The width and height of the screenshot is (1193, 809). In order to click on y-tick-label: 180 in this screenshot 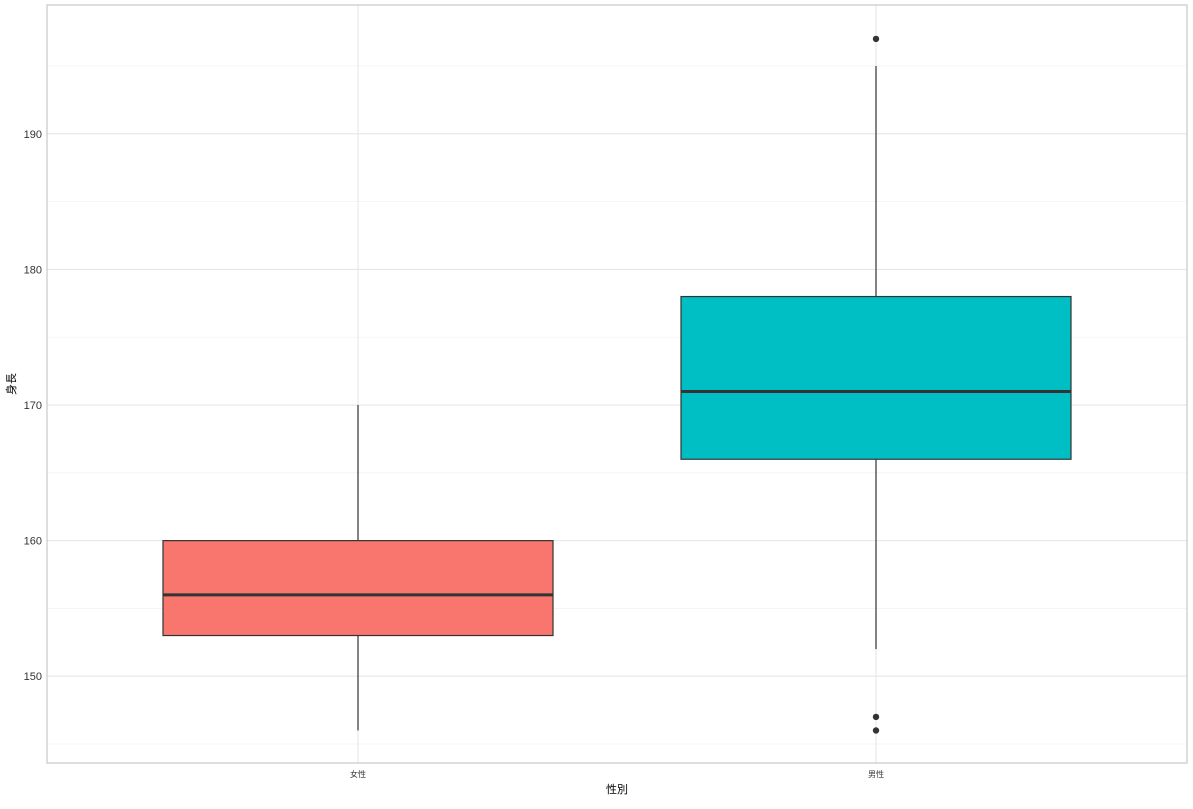, I will do `click(33, 270)`.